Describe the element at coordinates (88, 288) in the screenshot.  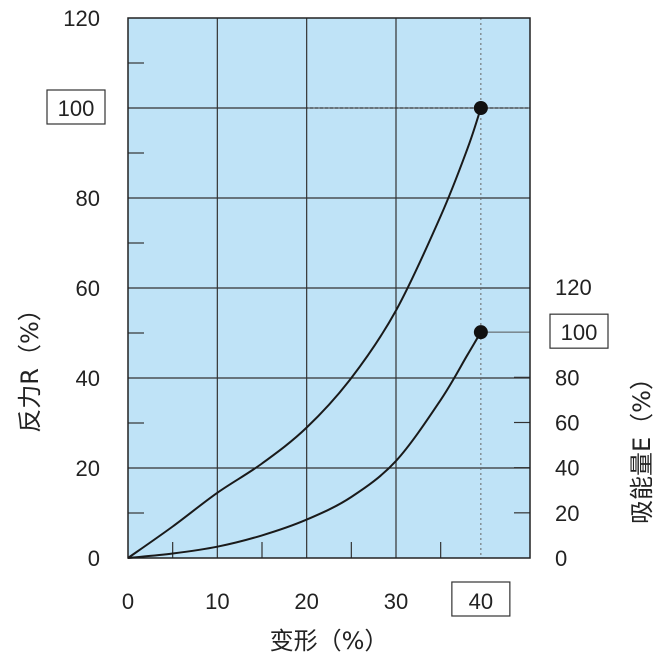
I see `left-tick-label: 60` at that location.